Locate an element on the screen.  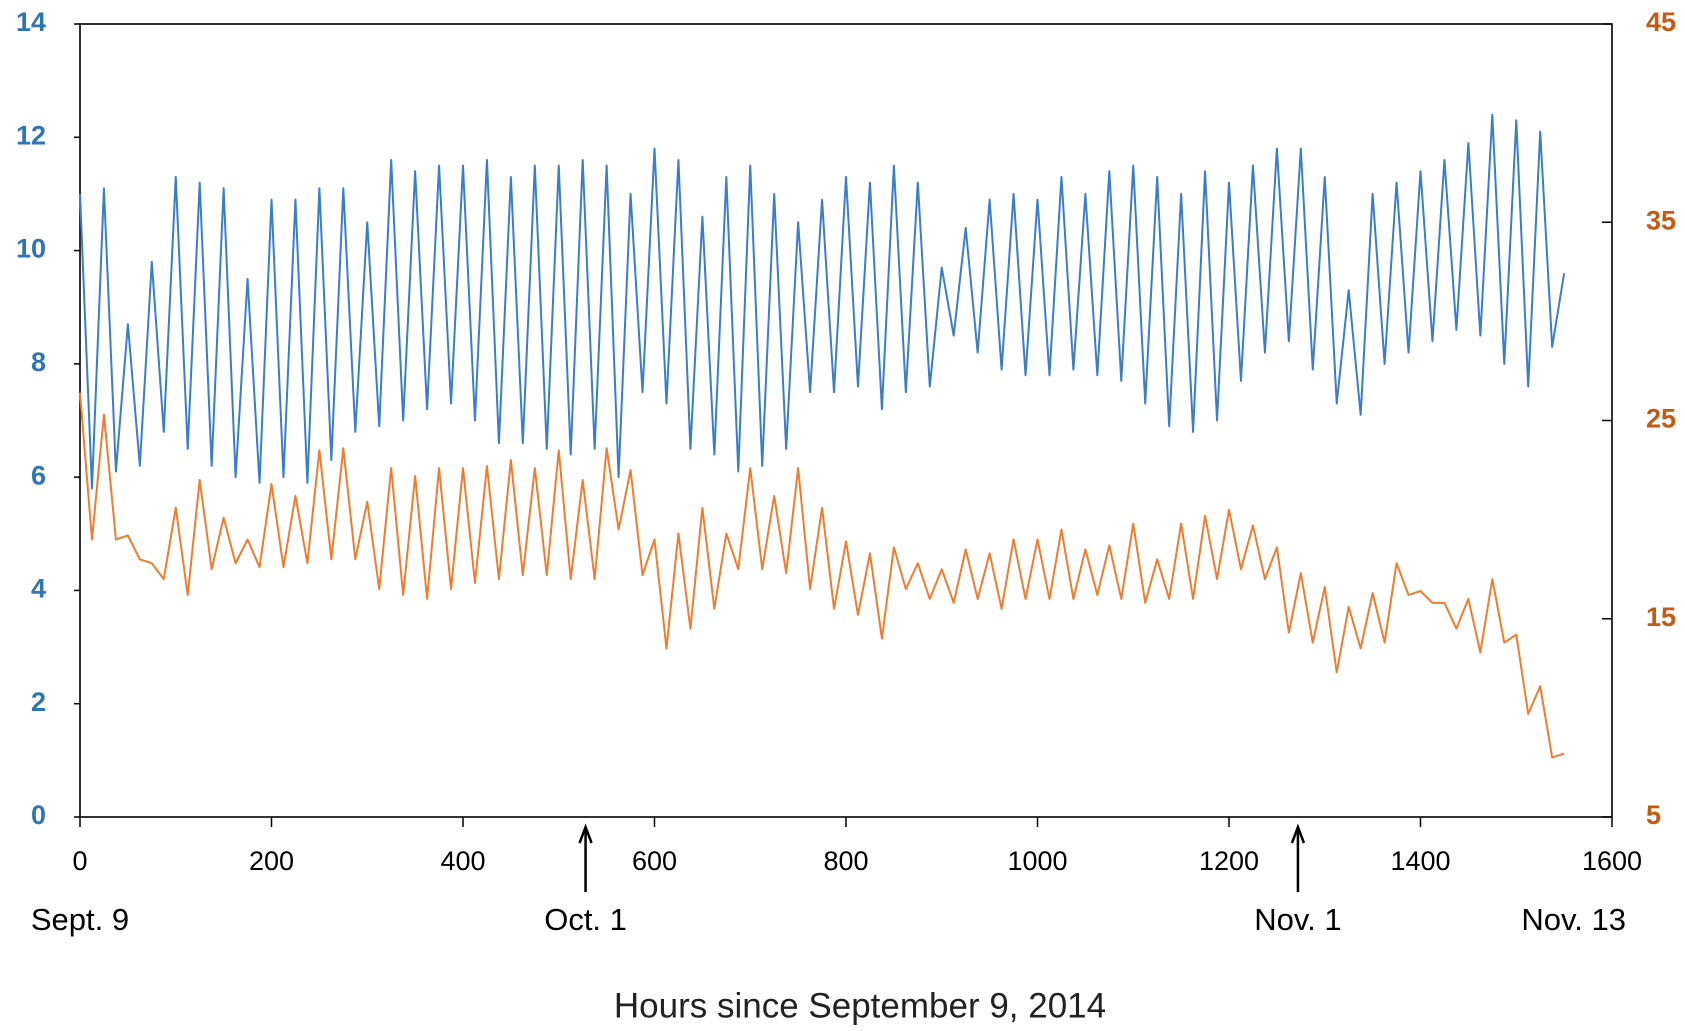
x-axis-title: Hours since September 9, 2014 is located at coordinates (860, 1005).